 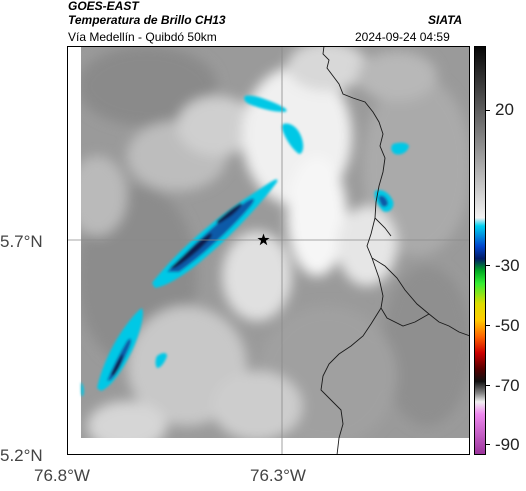 What do you see at coordinates (21, 241) in the screenshot?
I see `lat-tick-label: 5.7°N` at bounding box center [21, 241].